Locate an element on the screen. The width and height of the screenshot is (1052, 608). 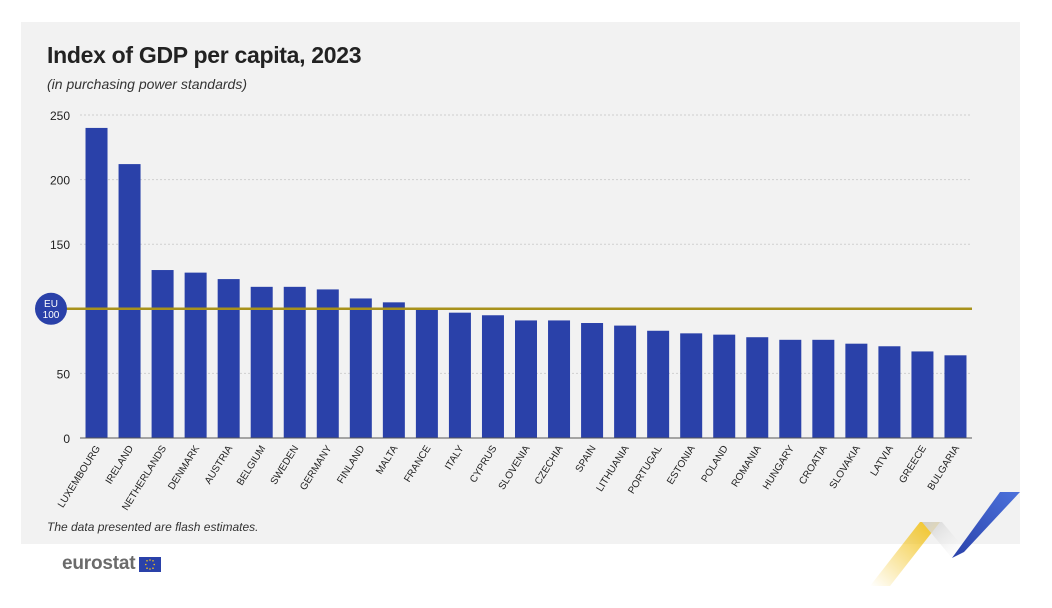
x-tick-label: FINLAND is located at coordinates (351, 465).